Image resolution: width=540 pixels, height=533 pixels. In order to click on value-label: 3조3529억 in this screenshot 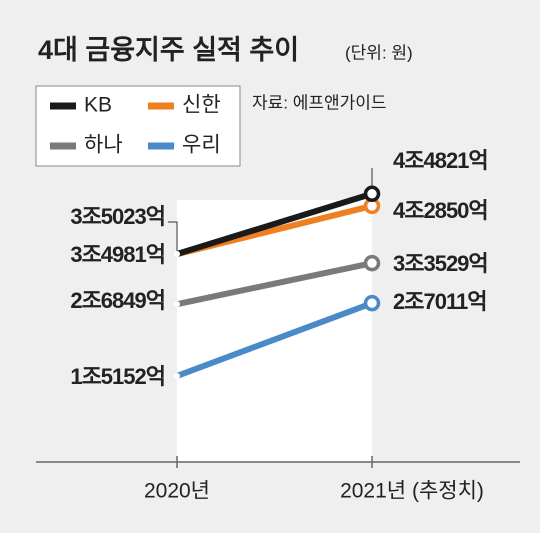, I will do `click(440, 263)`.